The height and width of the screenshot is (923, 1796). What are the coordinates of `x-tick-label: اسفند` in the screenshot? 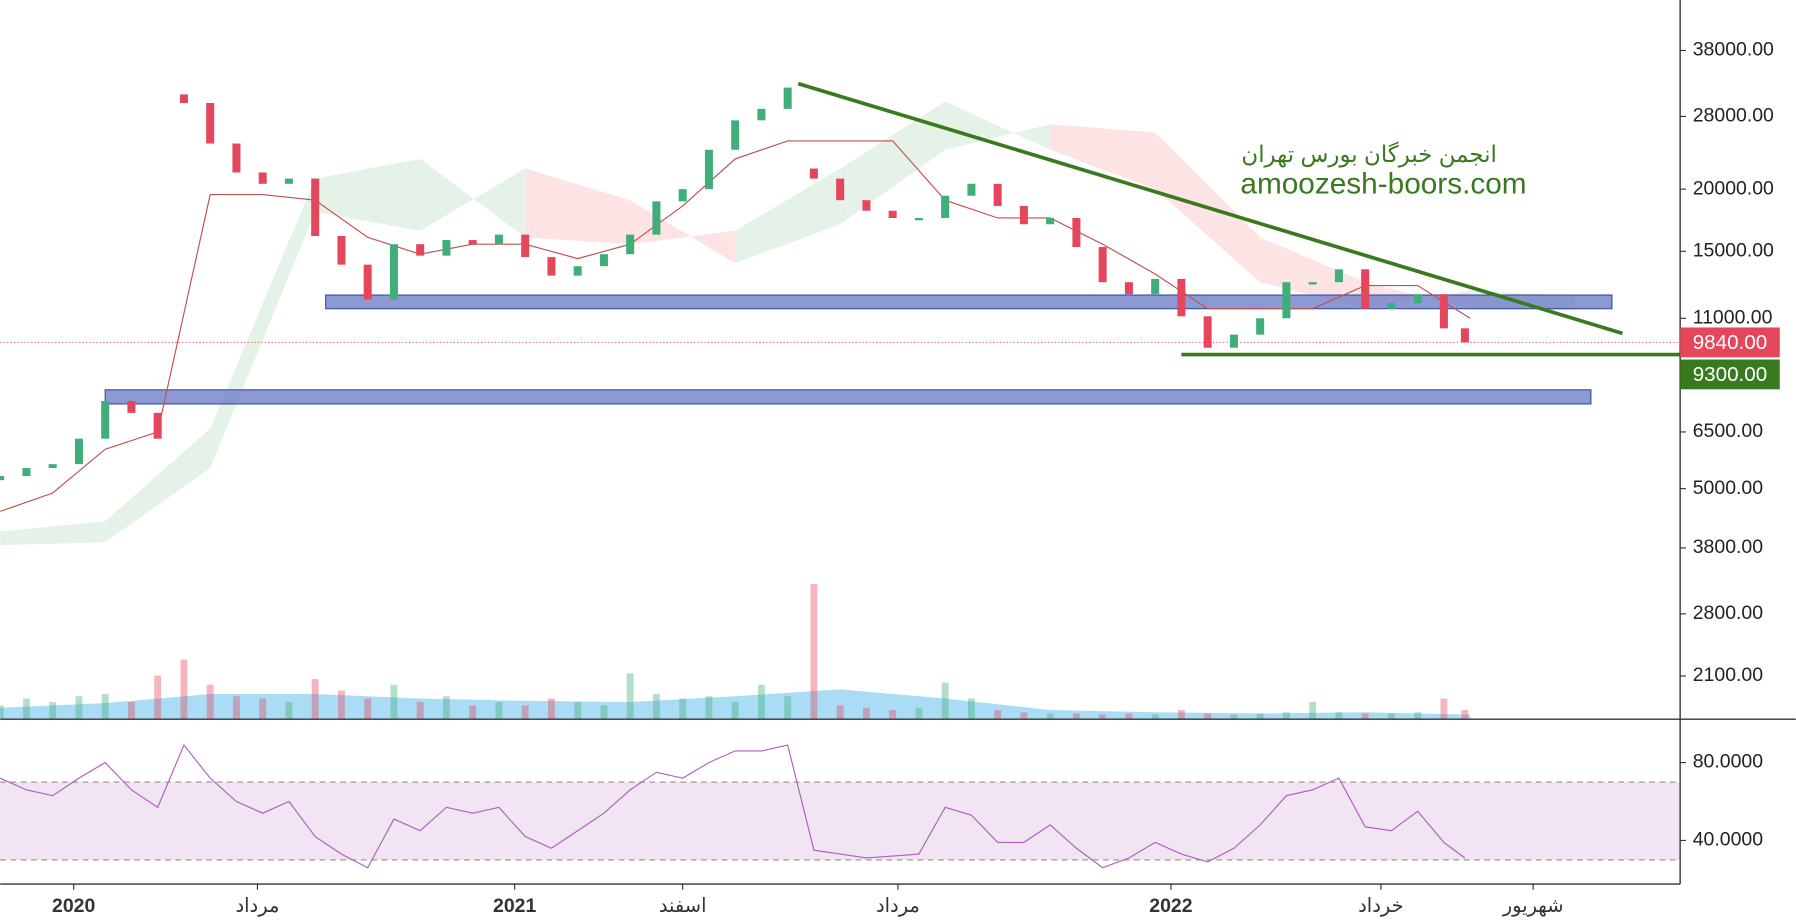 It's located at (683, 906).